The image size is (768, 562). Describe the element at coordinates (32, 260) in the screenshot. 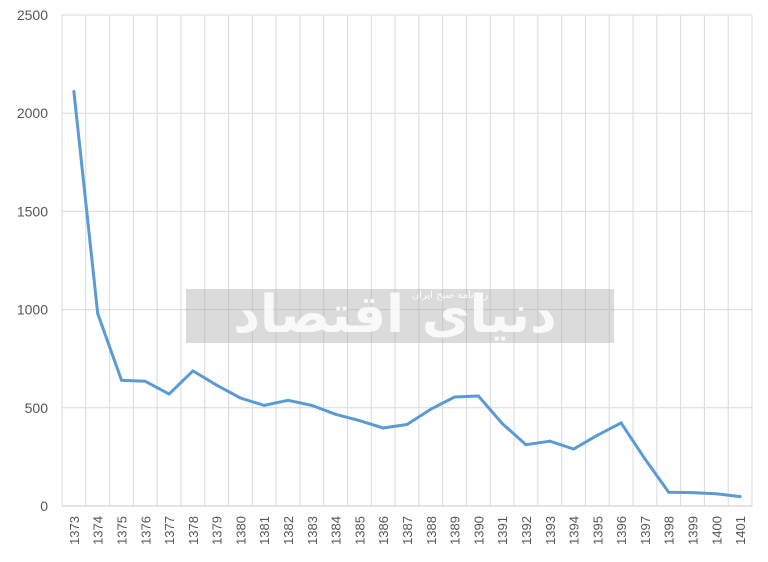

I see `y-axis: 0 500 1000 1500 2000 2500` at that location.